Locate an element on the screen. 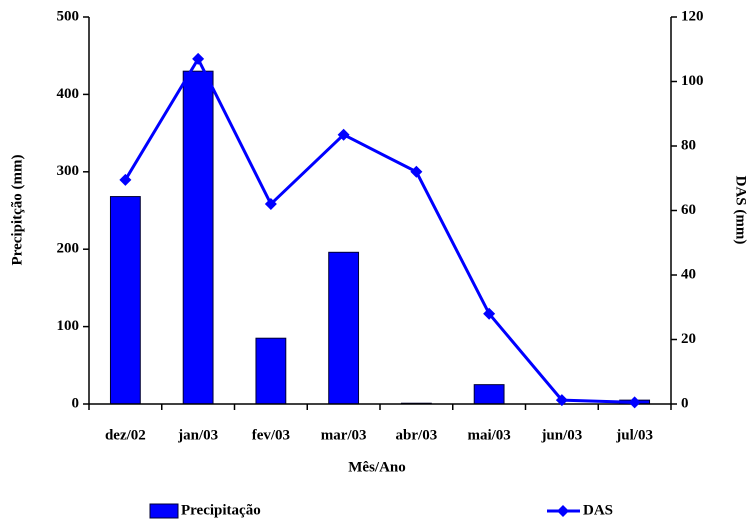  y2-tick-label: 120 is located at coordinates (692, 16).